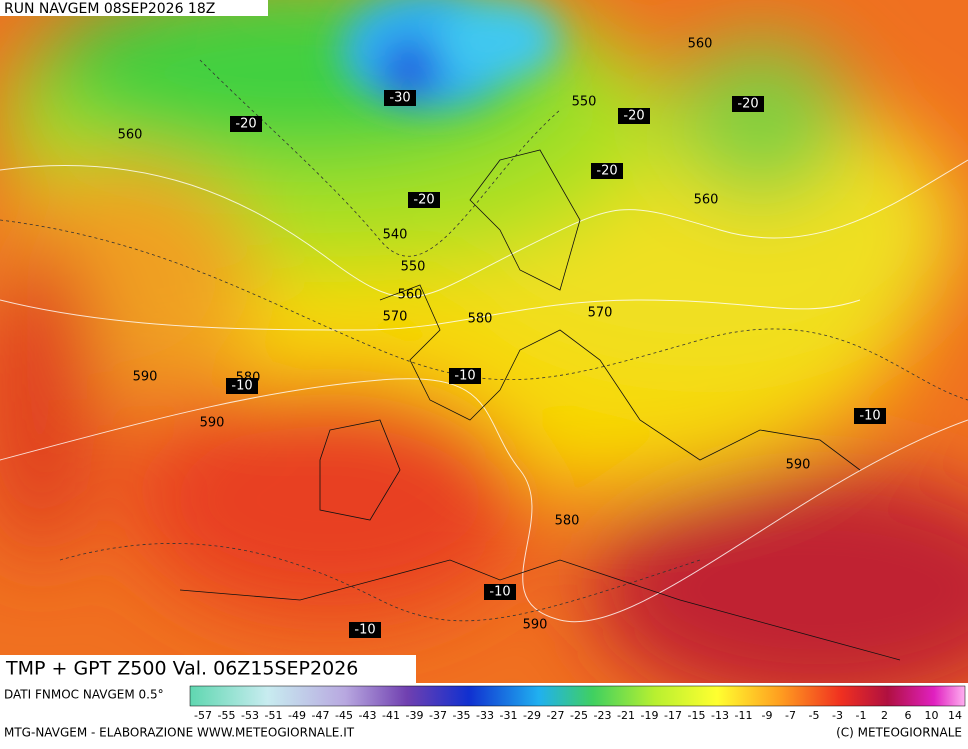  I want to click on colorbar-tick-label: -25, so click(579, 715).